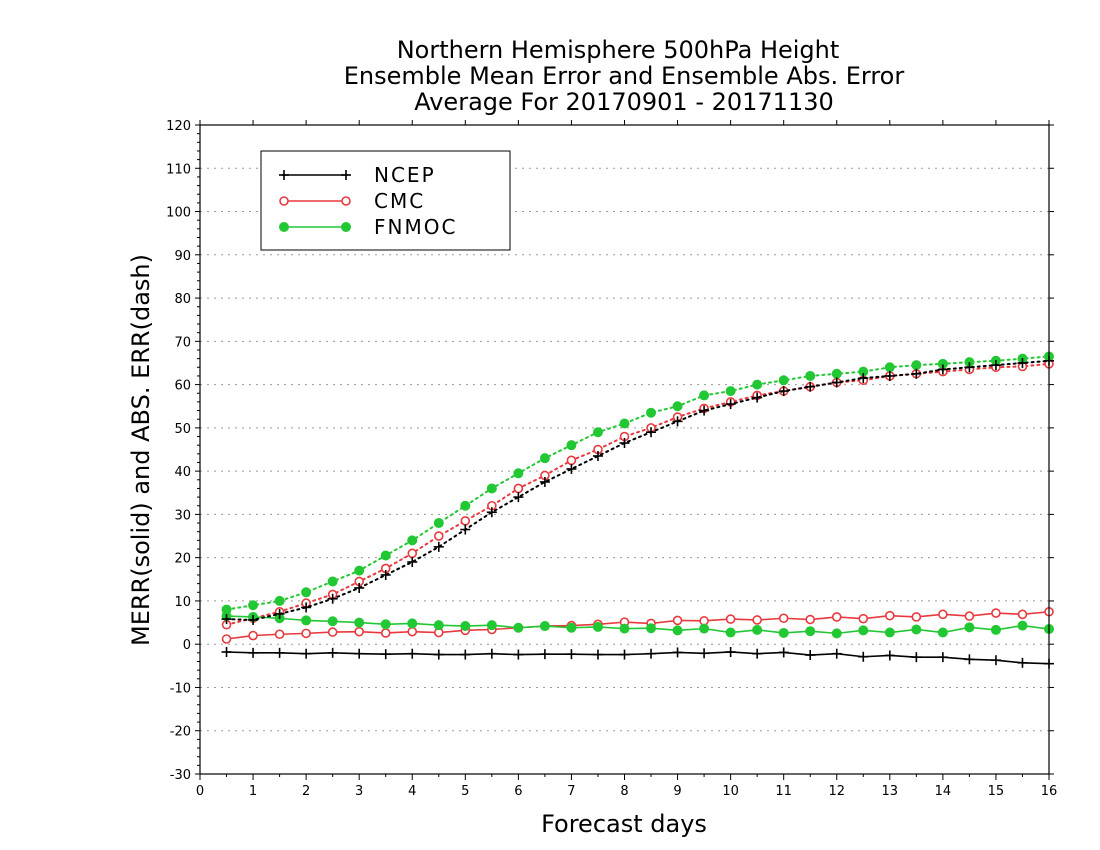 The height and width of the screenshot is (850, 1100). Describe the element at coordinates (182, 602) in the screenshot. I see `y-tick-label: 10` at that location.